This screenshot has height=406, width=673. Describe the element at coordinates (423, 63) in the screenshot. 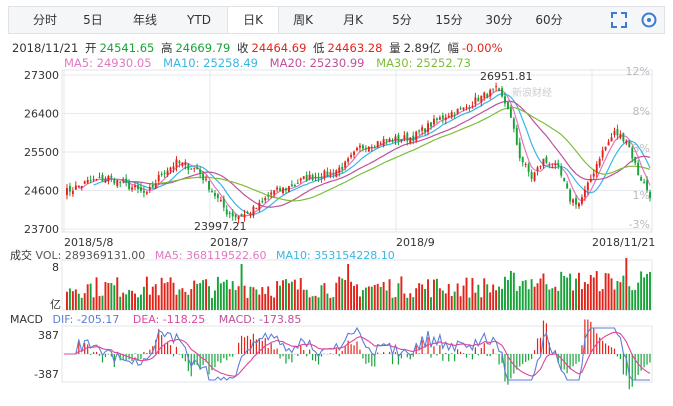

I see `ma30-legend: MA30: 25252.73` at that location.